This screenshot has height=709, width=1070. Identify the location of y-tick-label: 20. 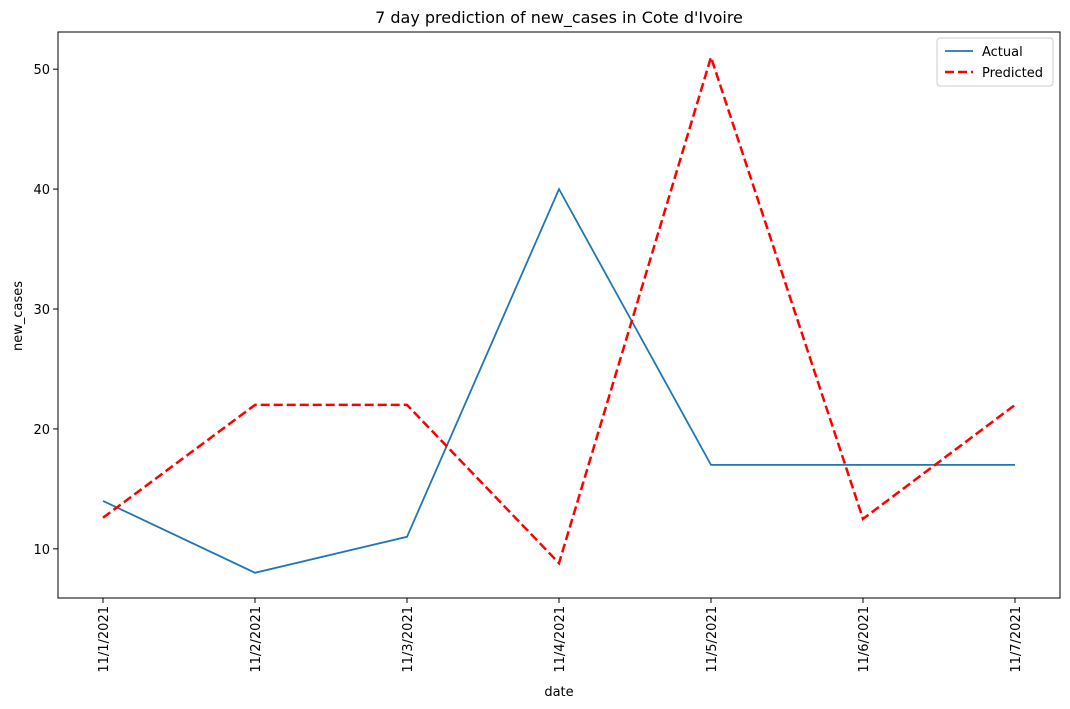
(41, 430).